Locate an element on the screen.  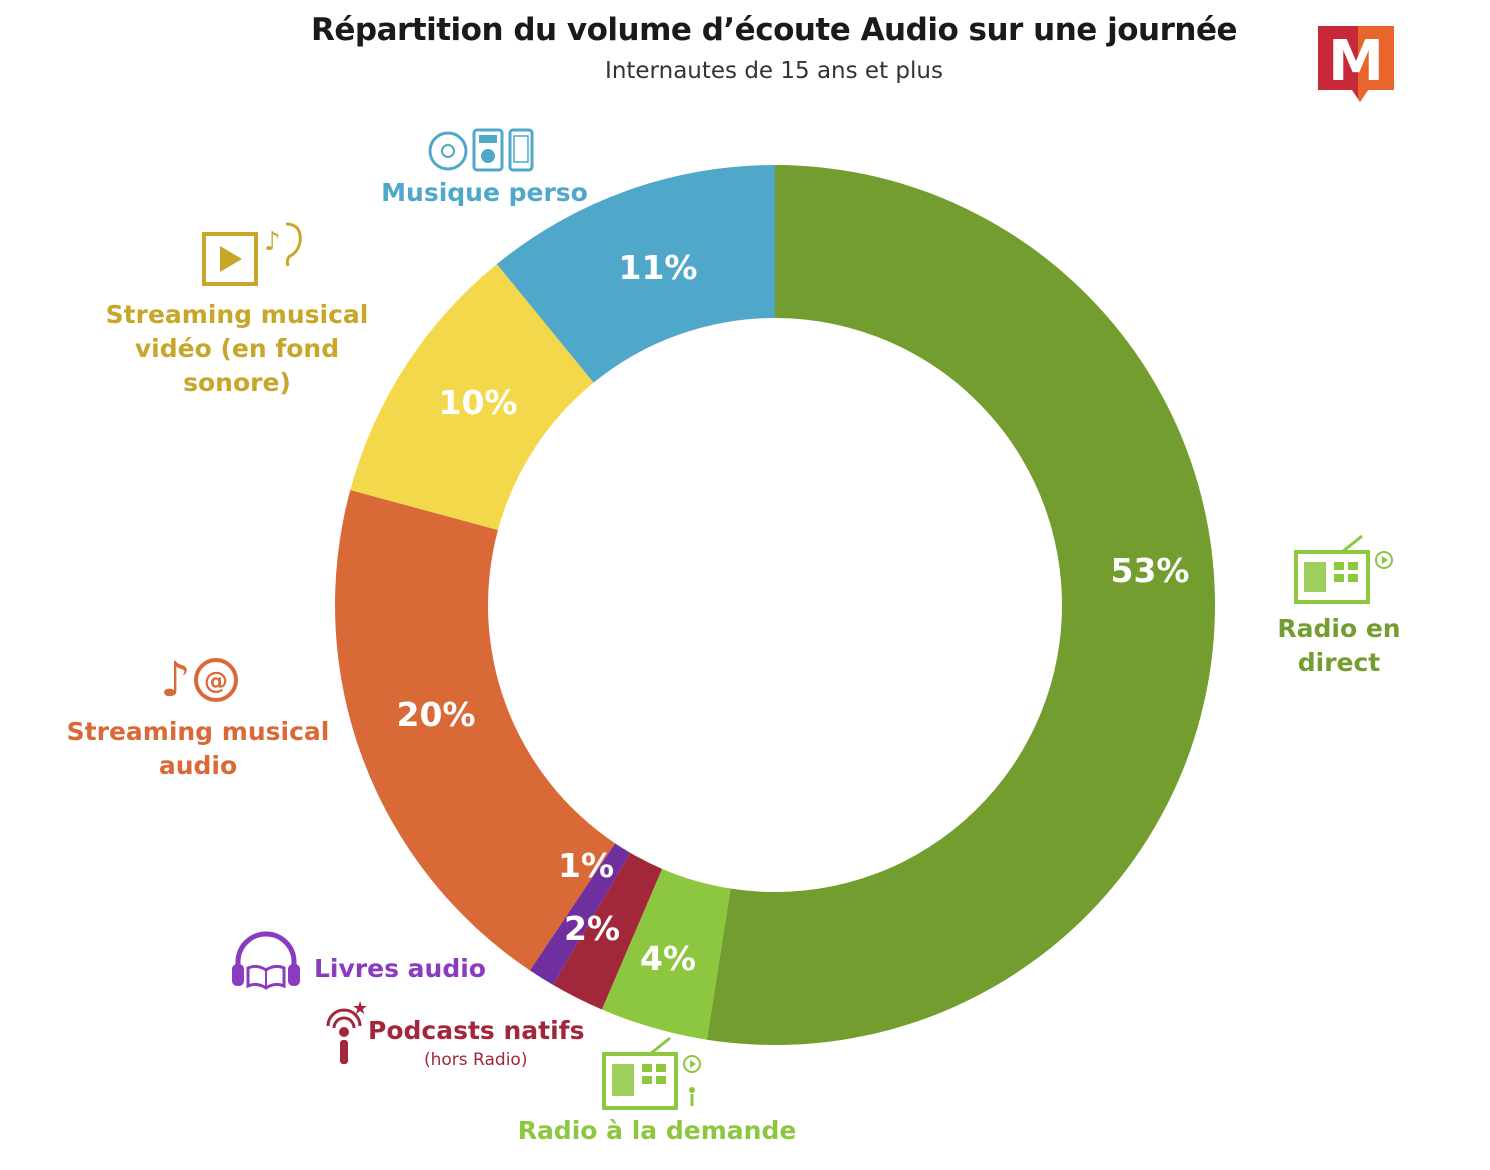
slice-musique-perso is located at coordinates (635, 274).